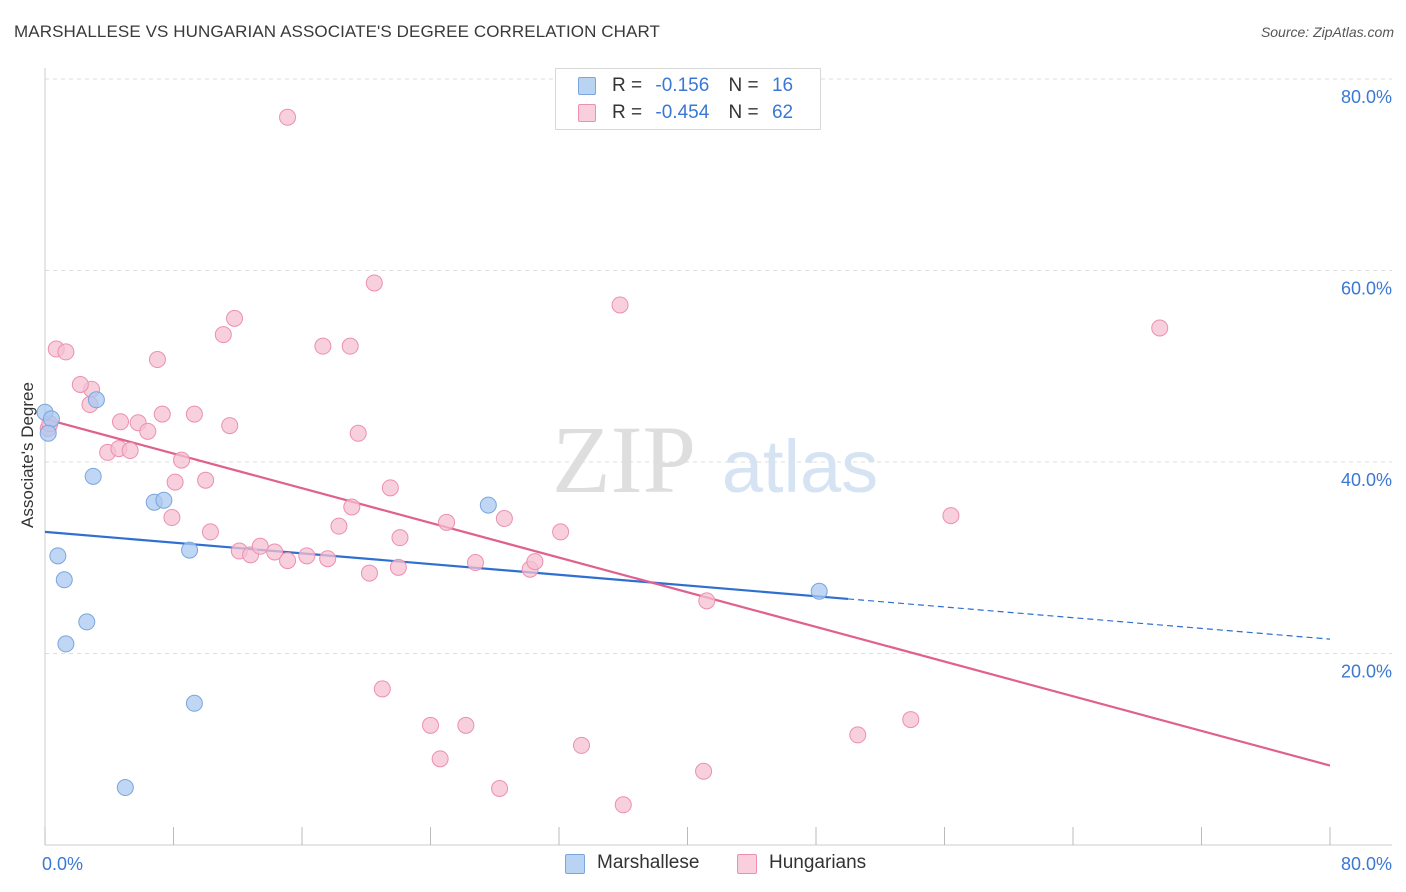 This screenshot has height=892, width=1406. Describe the element at coordinates (1327, 32) in the screenshot. I see `chart-source: Source: ZipAtlas.com` at that location.